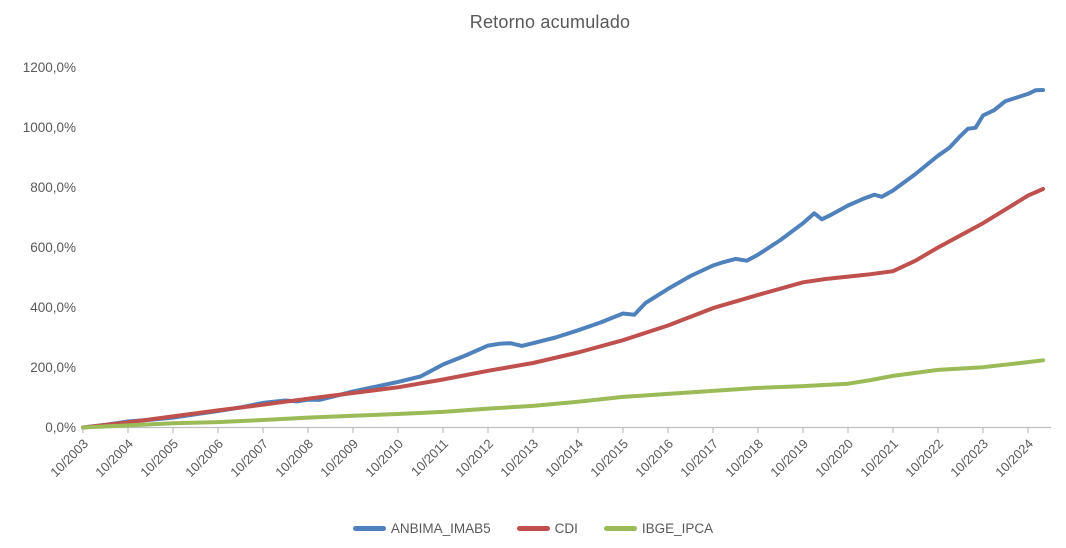  I want to click on x-axis-label: 10/2003, so click(69, 458).